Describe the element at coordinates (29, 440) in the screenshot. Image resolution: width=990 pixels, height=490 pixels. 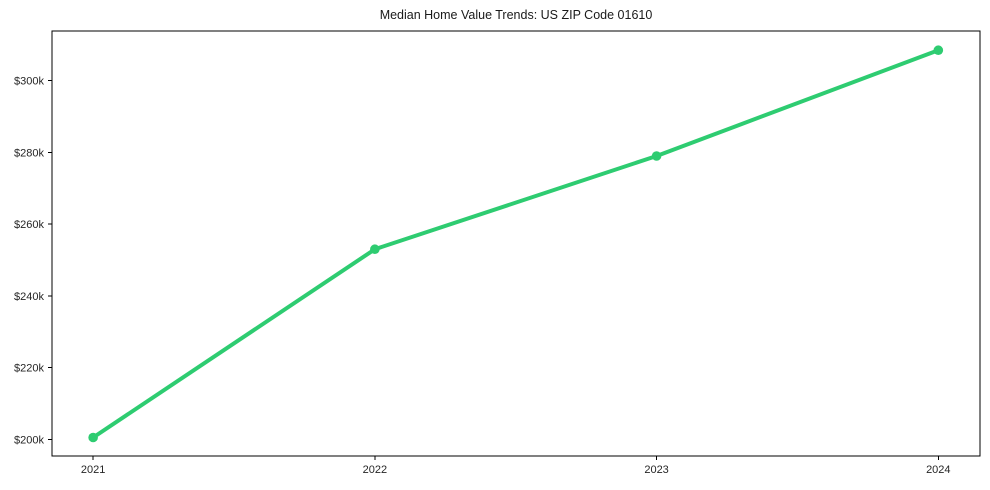
I see `y-axis-tick-label: $200k` at that location.